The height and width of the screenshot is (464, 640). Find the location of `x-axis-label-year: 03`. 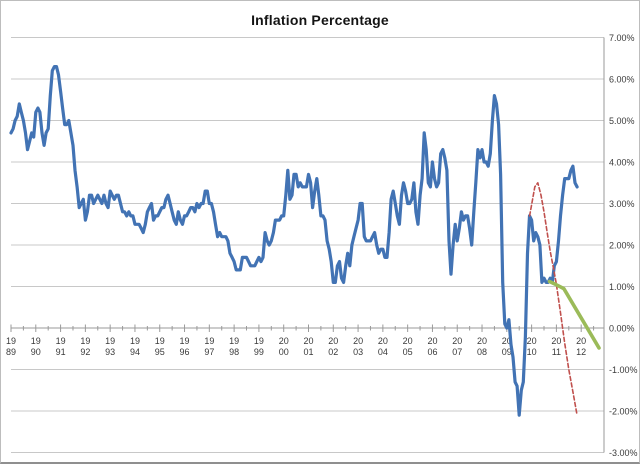

x-axis-label-year: 03 is located at coordinates (358, 352).